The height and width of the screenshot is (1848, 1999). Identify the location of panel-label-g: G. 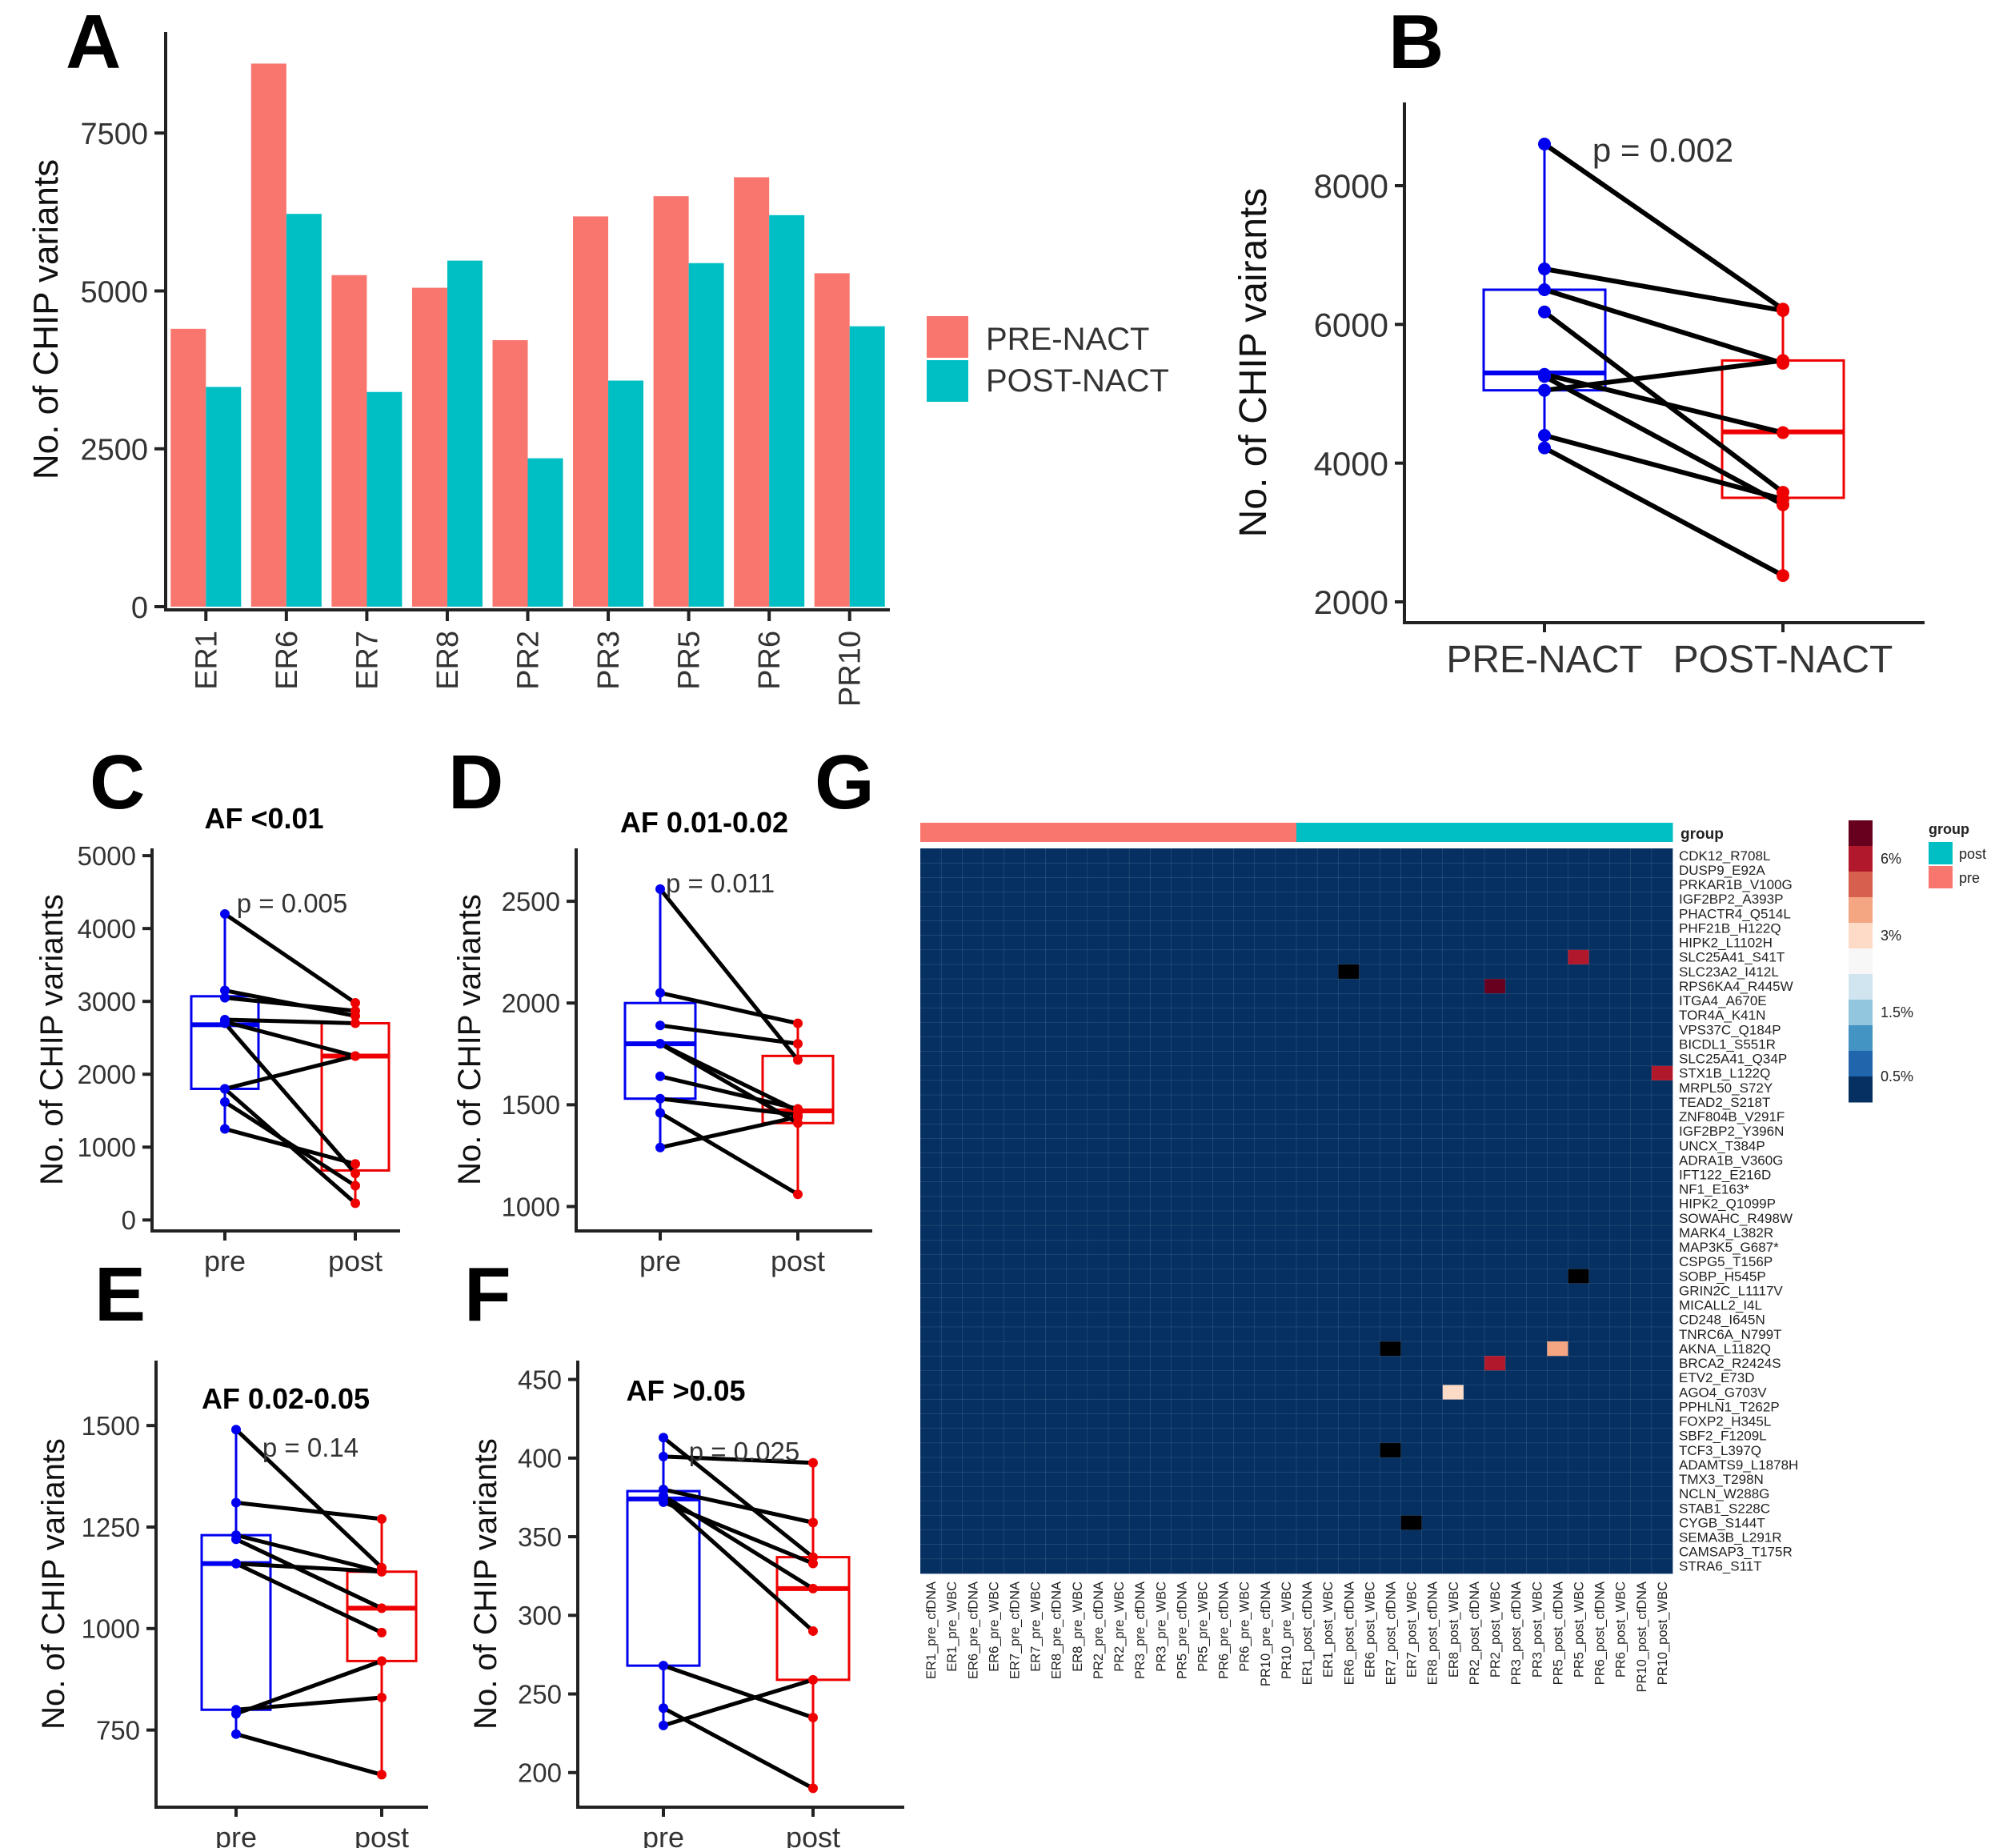
(845, 782).